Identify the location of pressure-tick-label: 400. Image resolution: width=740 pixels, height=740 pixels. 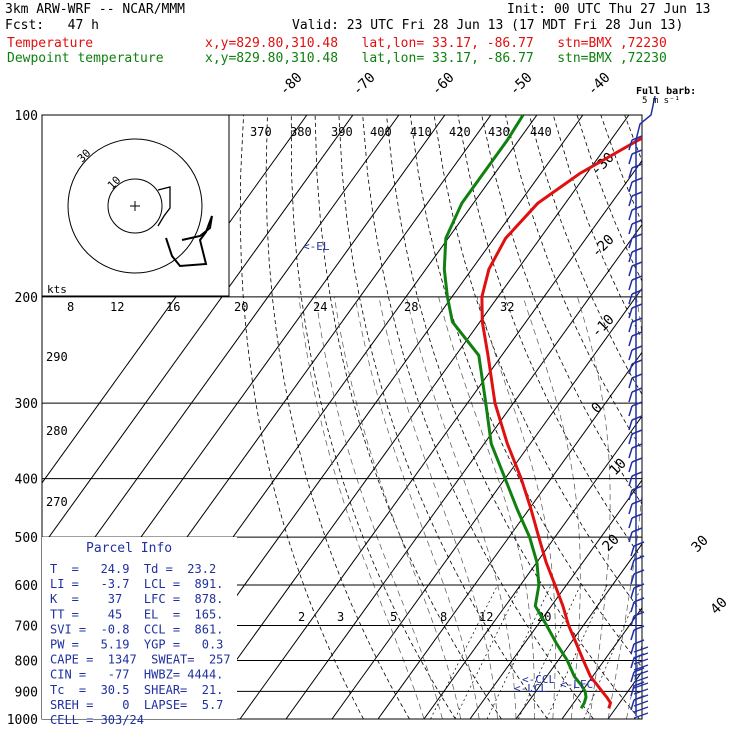
(26, 480).